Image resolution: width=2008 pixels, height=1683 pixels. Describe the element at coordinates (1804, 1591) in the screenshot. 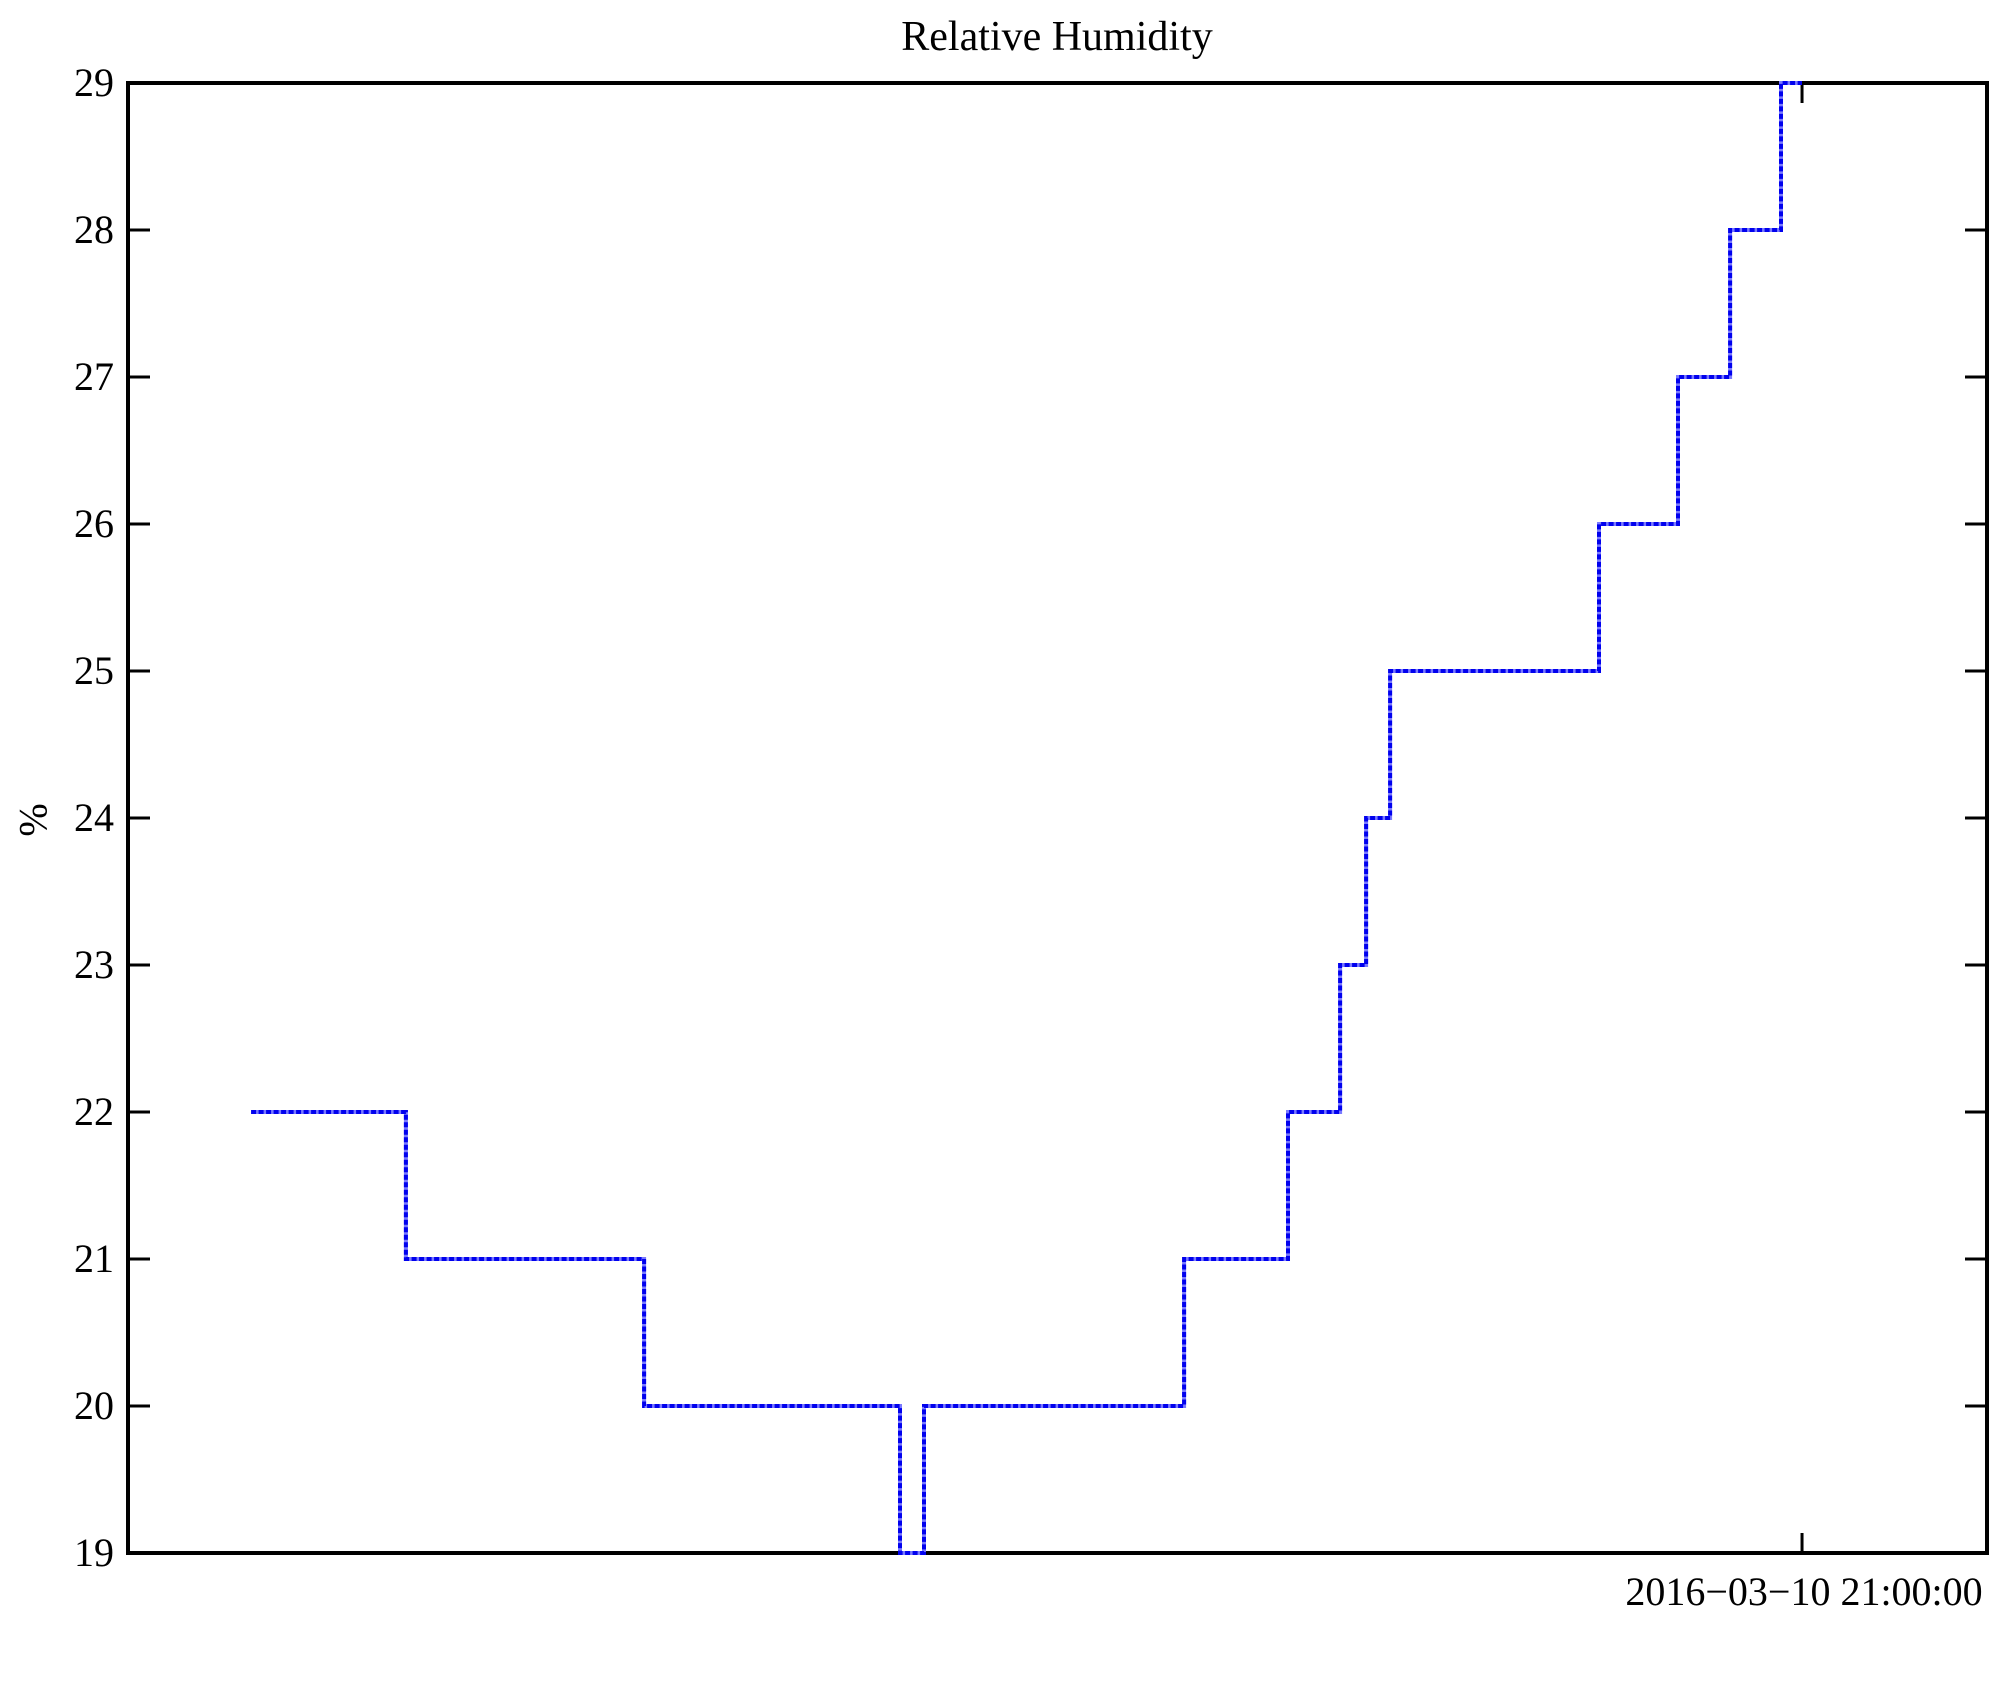

I see `x-tick-label: 2016−03−10 21:00:00` at that location.